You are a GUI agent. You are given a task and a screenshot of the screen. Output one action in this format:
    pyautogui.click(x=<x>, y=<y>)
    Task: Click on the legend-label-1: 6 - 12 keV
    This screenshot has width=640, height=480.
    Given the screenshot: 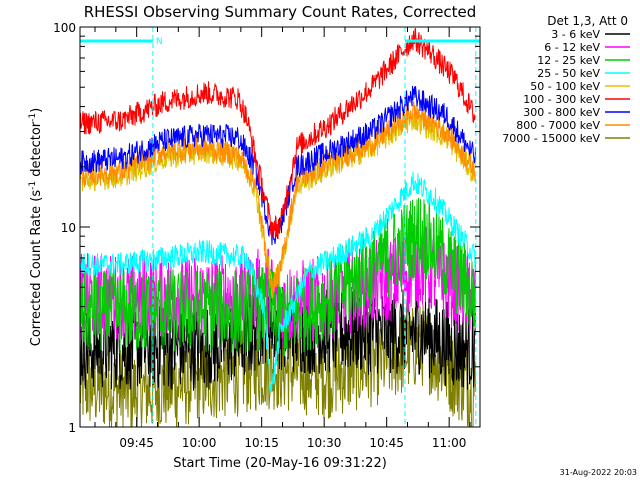 What is the action you would take?
    pyautogui.click(x=572, y=47)
    